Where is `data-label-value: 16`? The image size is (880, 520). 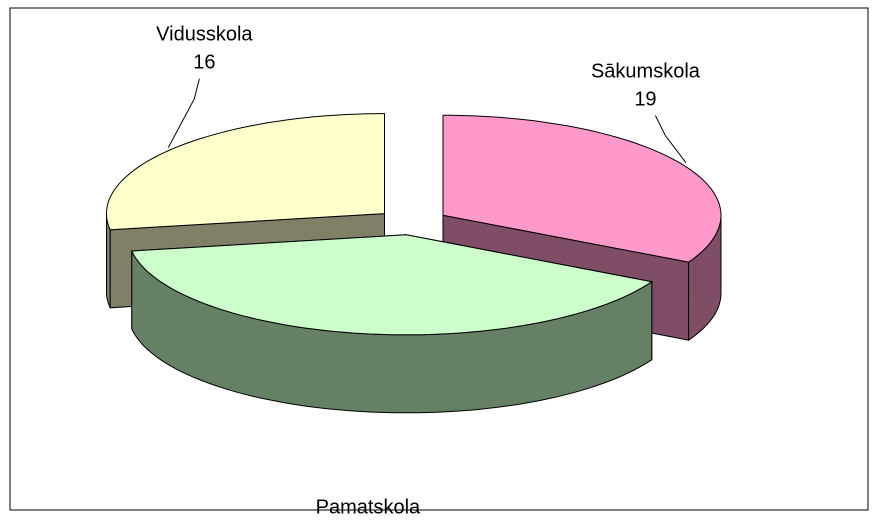
data-label-value: 16 is located at coordinates (204, 63).